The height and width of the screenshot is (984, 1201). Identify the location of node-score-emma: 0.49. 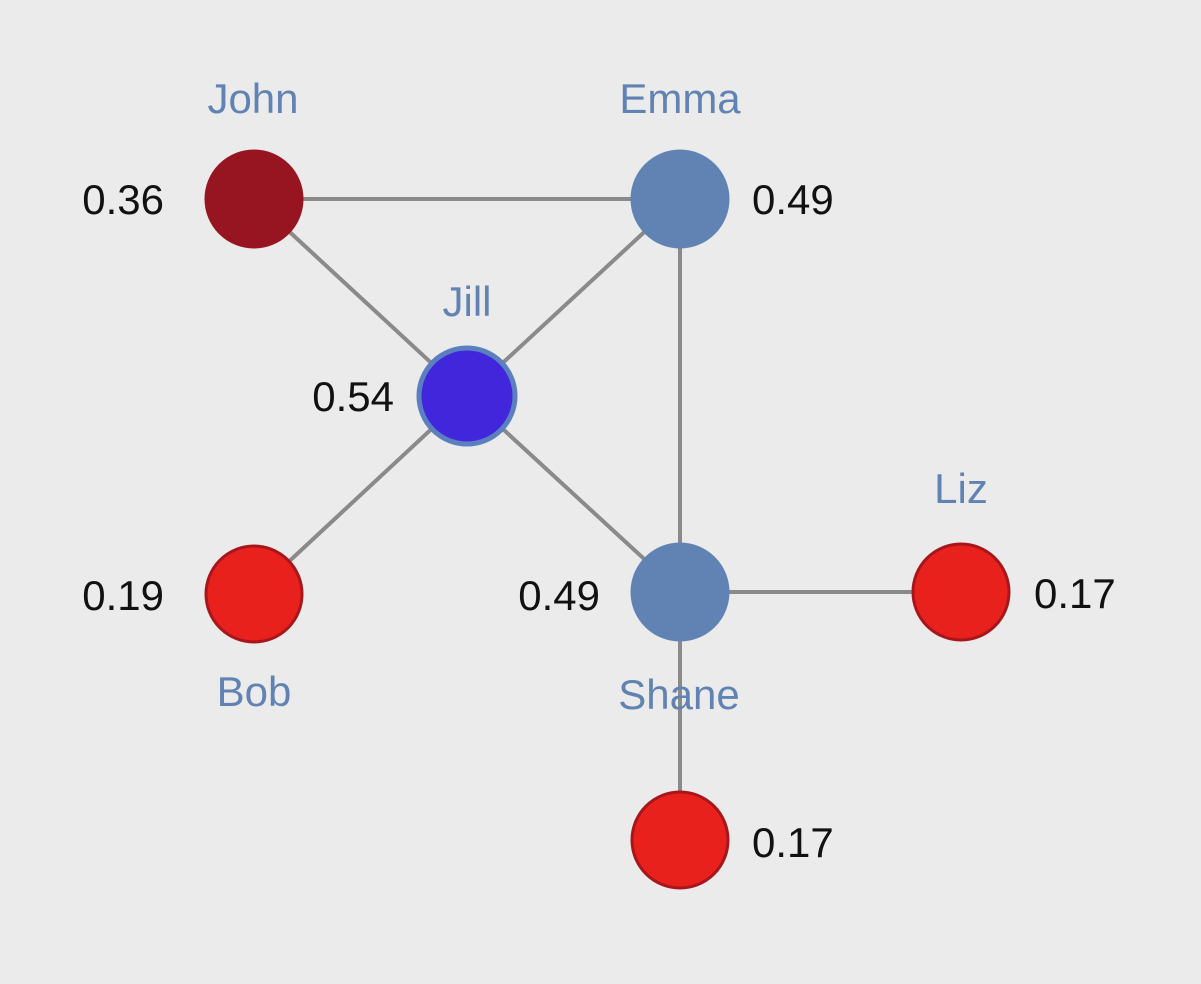
(793, 199).